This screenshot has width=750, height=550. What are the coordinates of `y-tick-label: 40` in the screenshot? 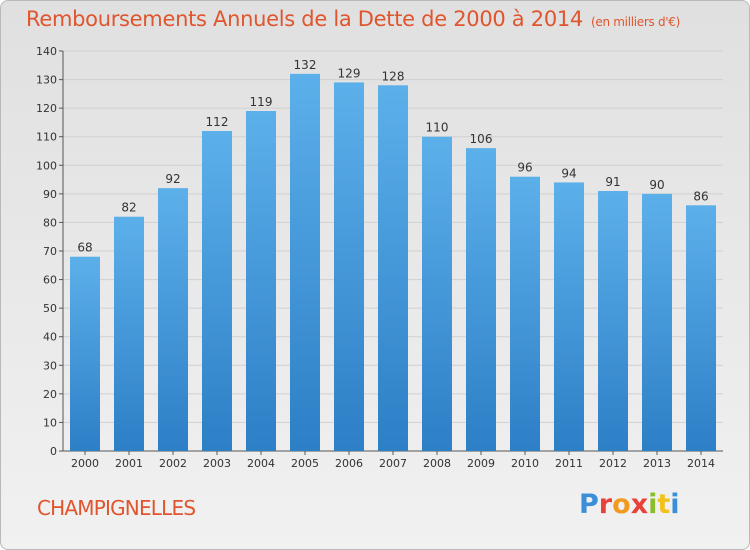 It's located at (50, 337).